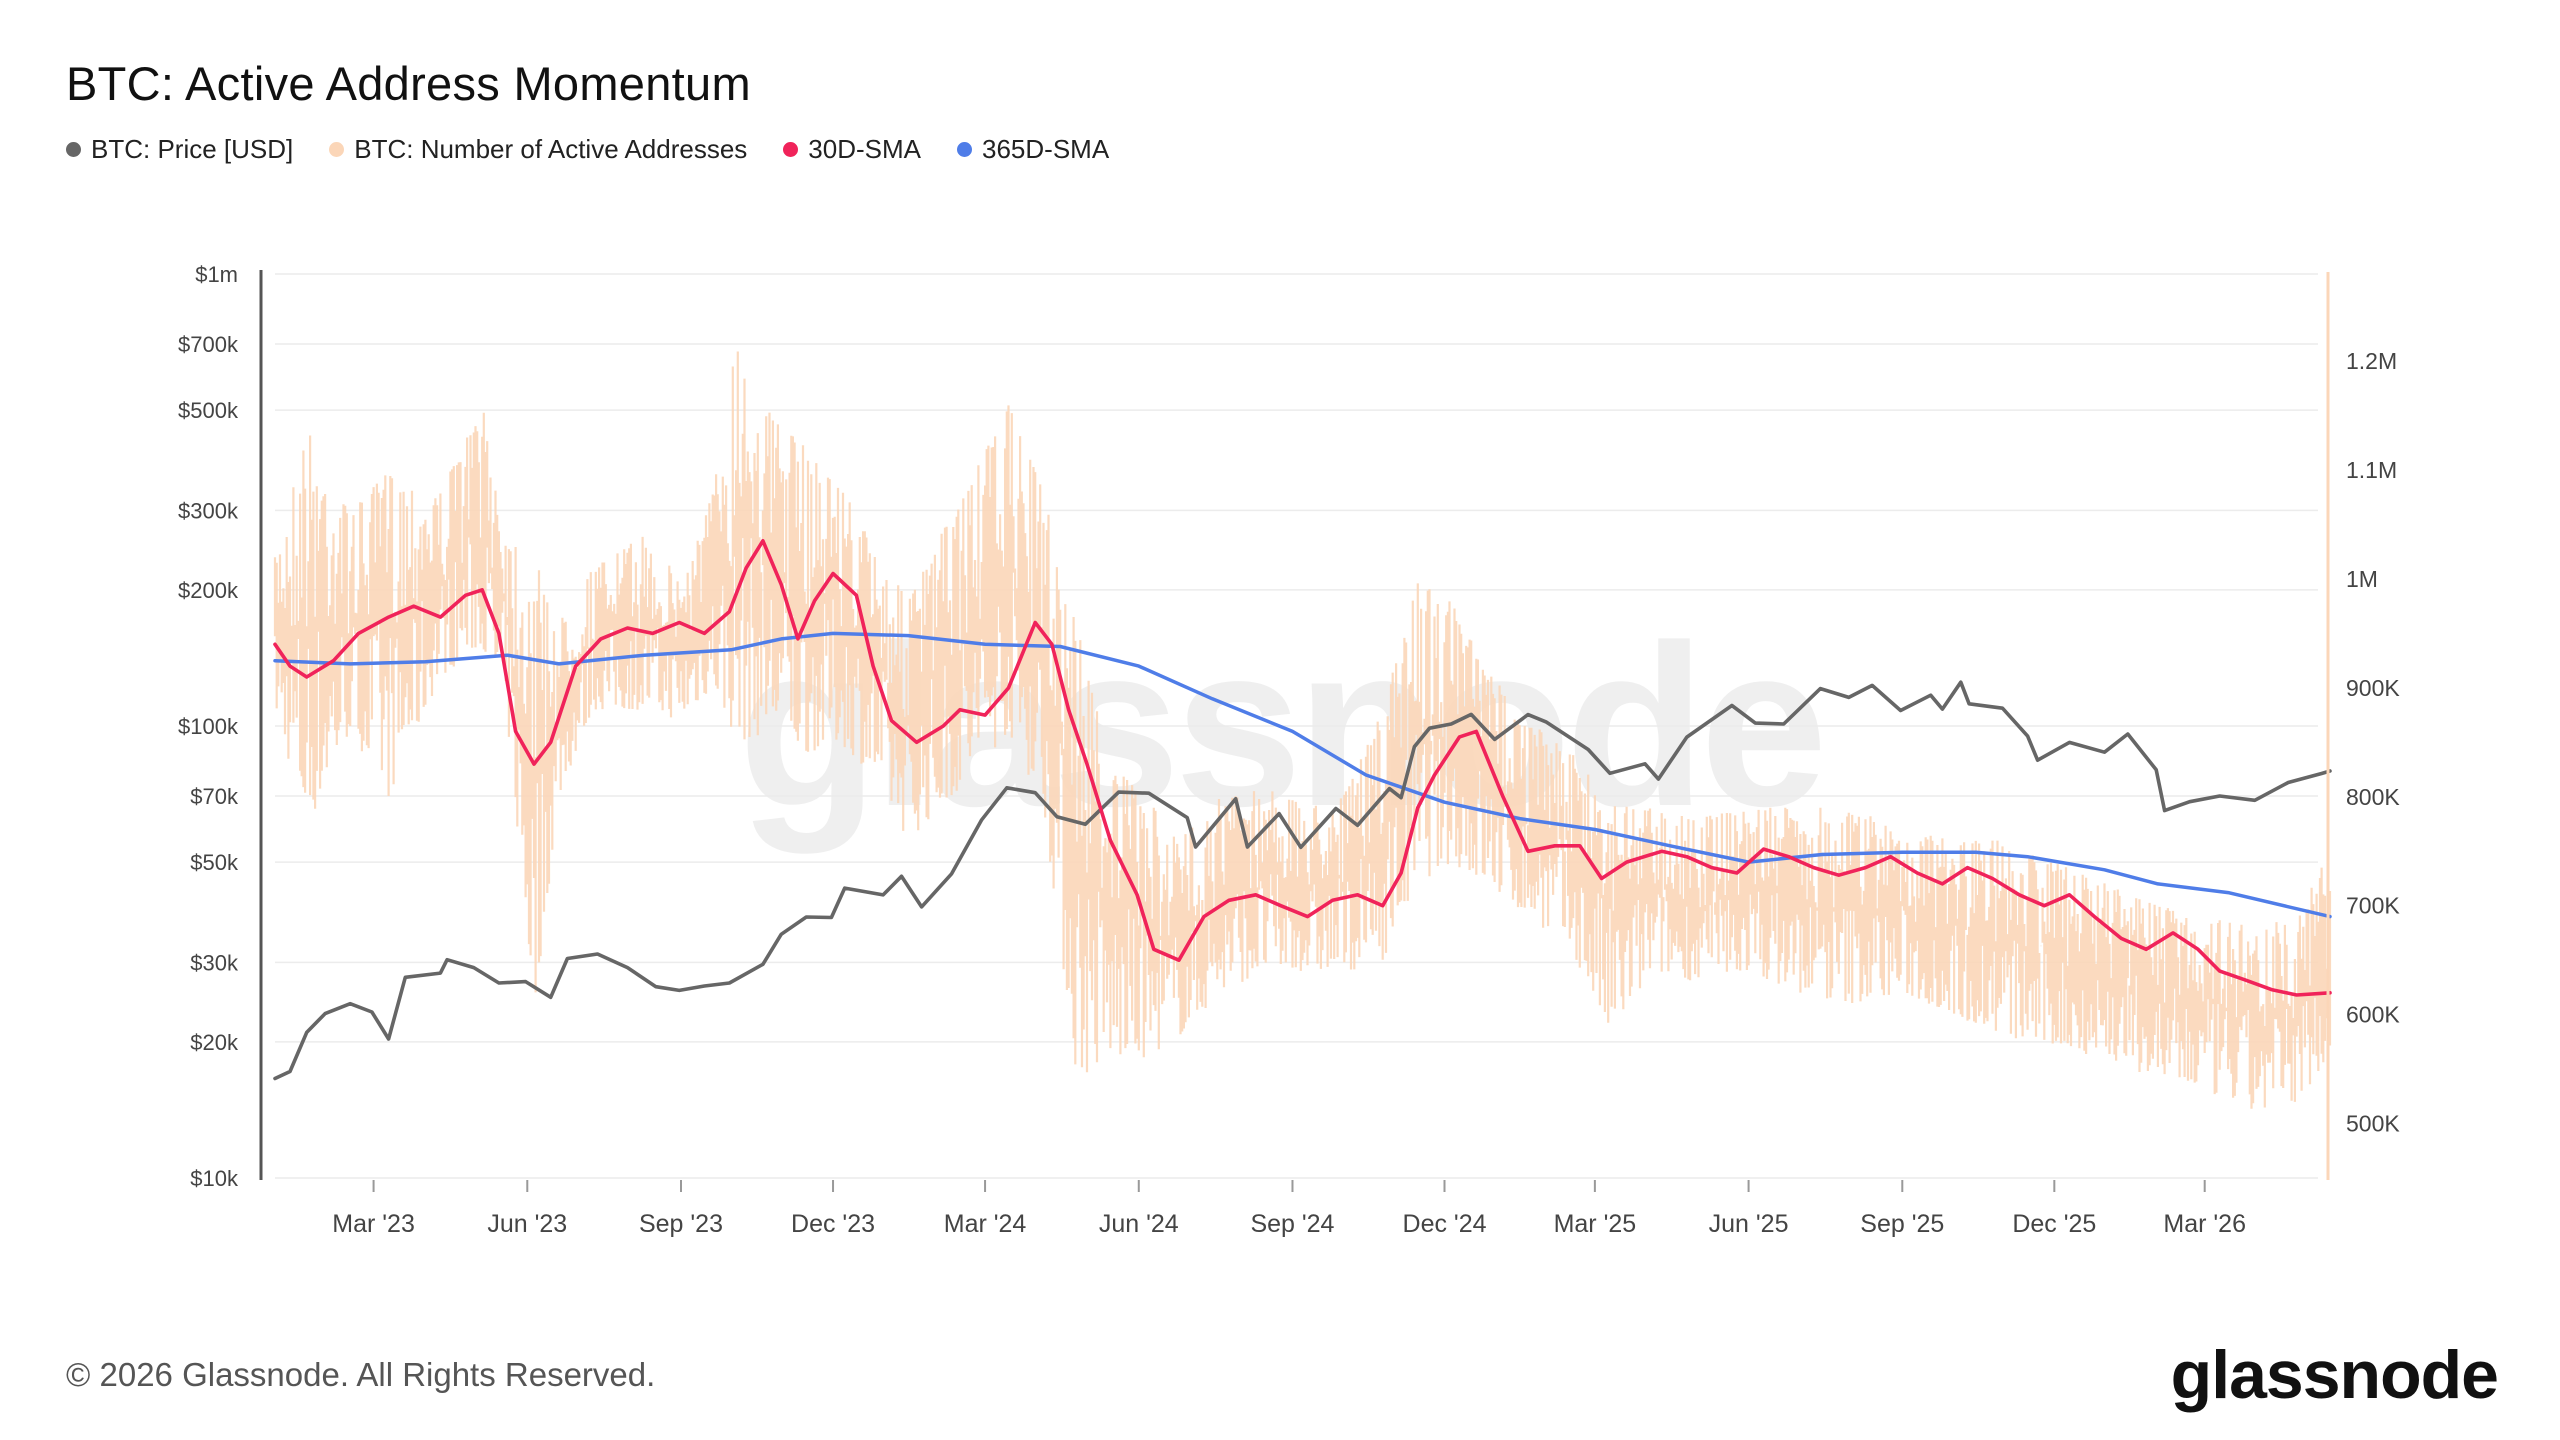 This screenshot has width=2560, height=1440. What do you see at coordinates (2054, 1224) in the screenshot?
I see `x-tick-label: Dec '25` at bounding box center [2054, 1224].